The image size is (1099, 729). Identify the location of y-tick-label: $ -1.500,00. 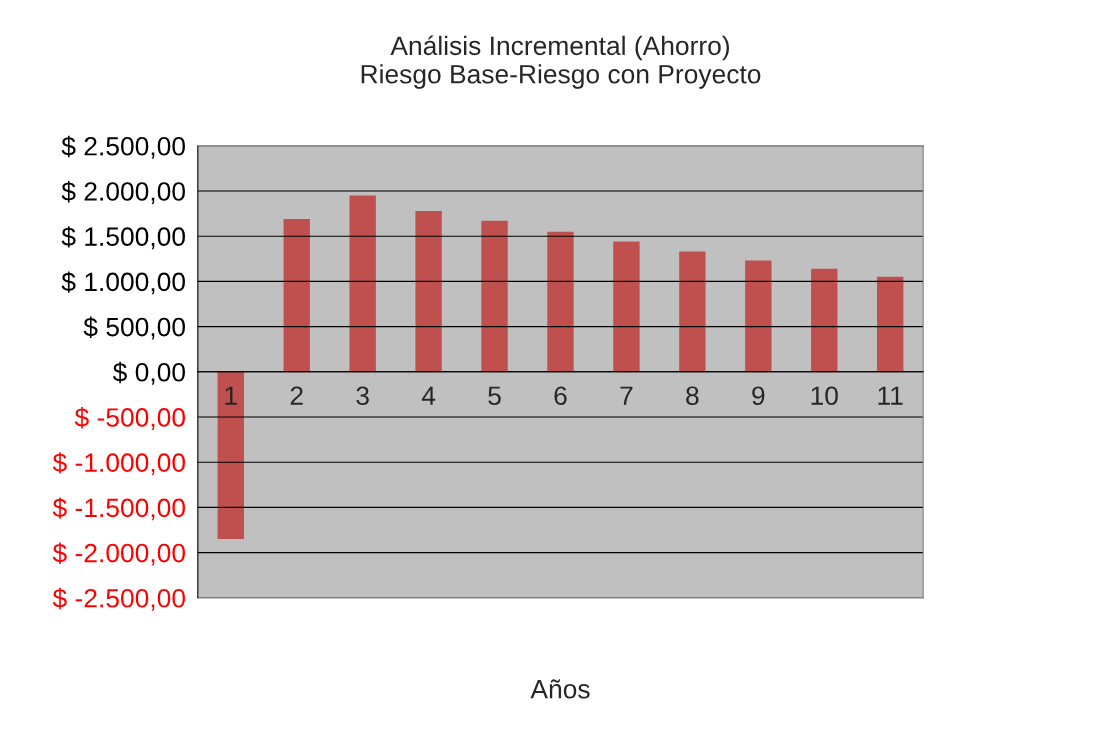
(118, 509).